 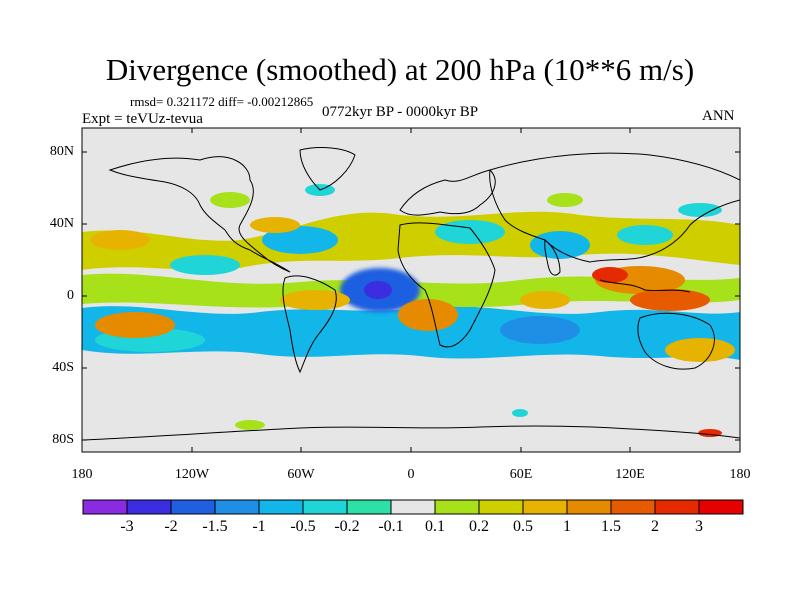 I want to click on colorbar-label: -0.1, so click(x=391, y=526).